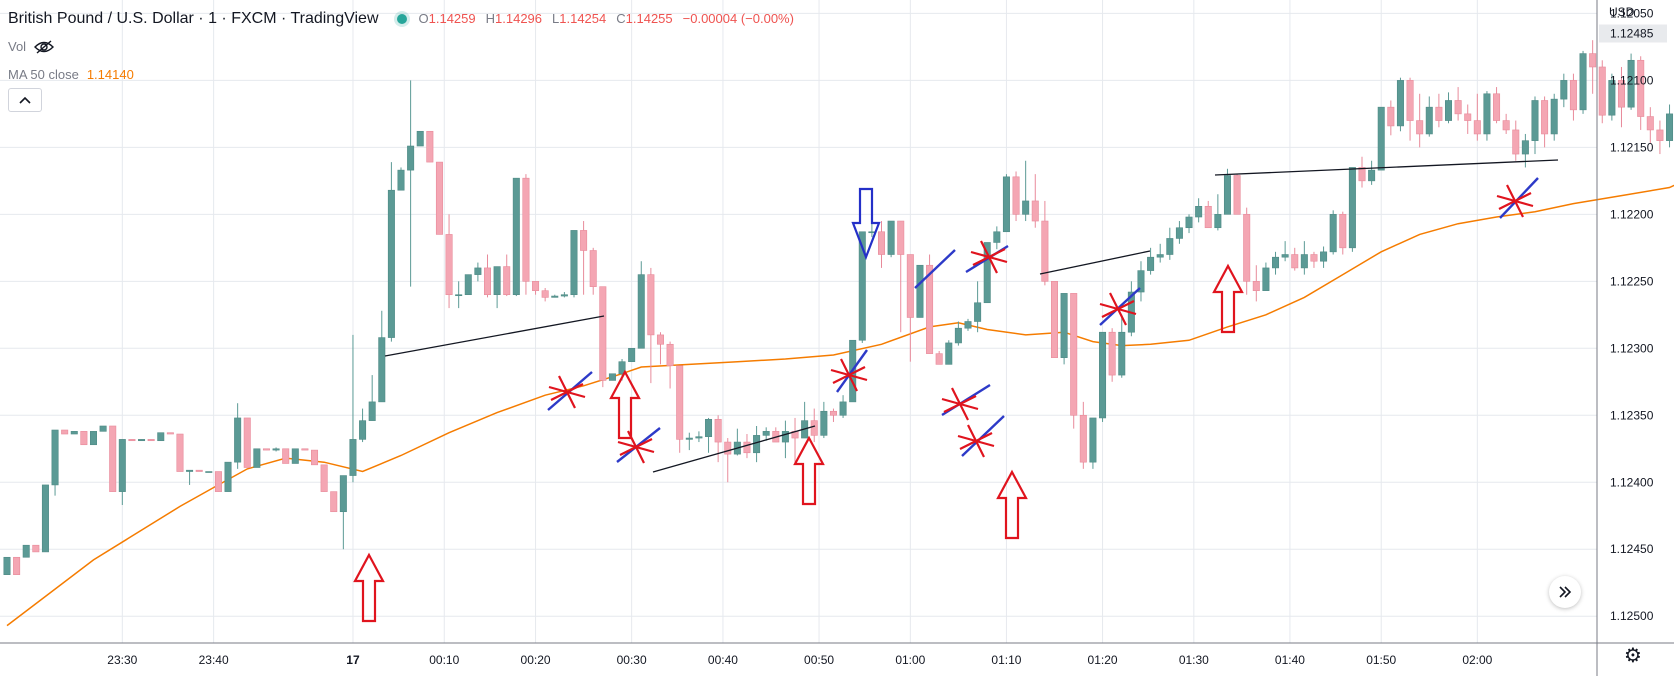  What do you see at coordinates (406, 75) in the screenshot?
I see `legend-ma-row: MA 50 close 1.14140` at bounding box center [406, 75].